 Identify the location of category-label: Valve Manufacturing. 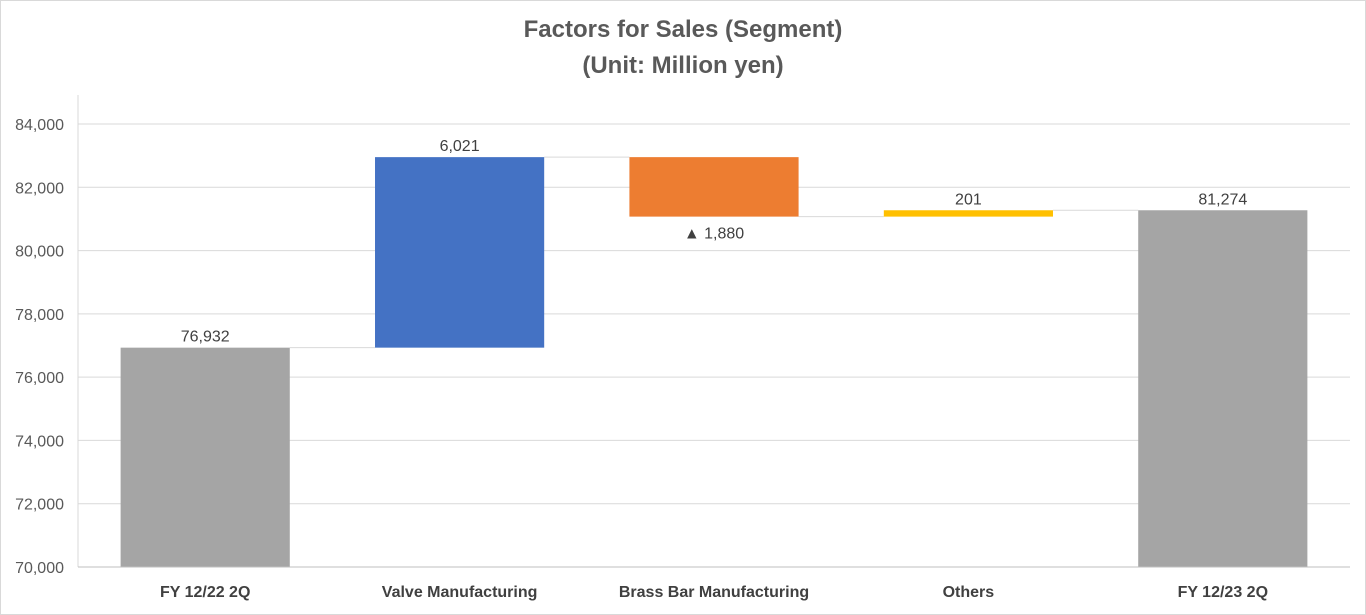
(460, 592).